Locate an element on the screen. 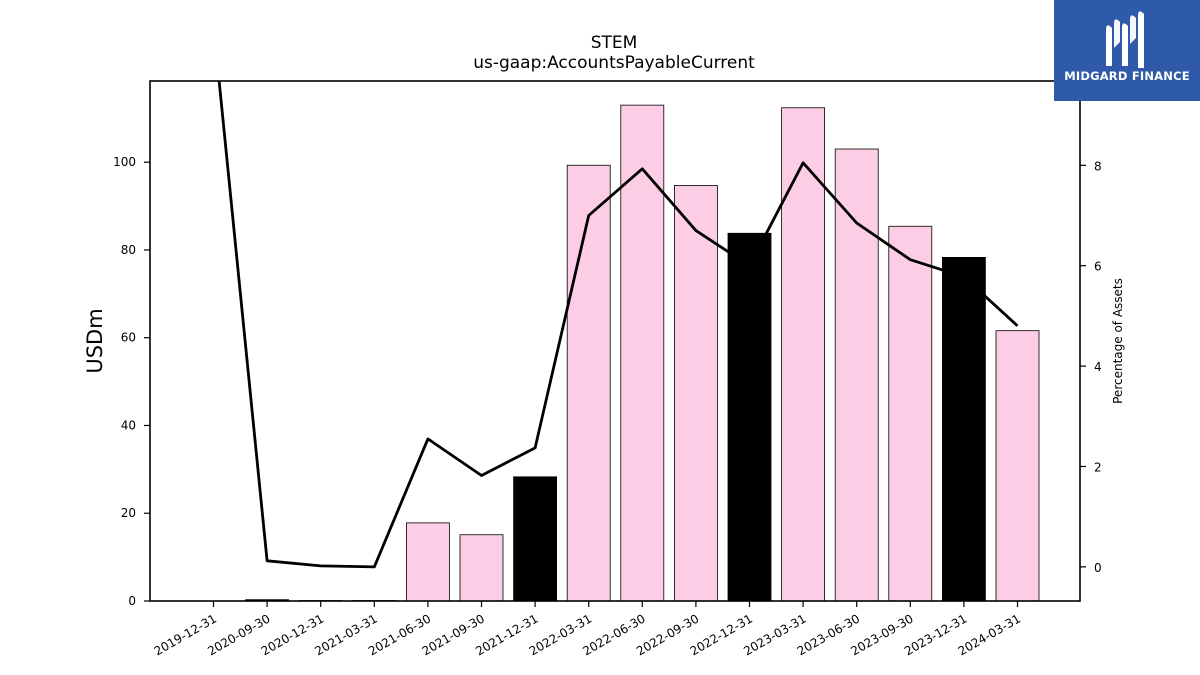  y-tick-label: 60 is located at coordinates (128, 338).